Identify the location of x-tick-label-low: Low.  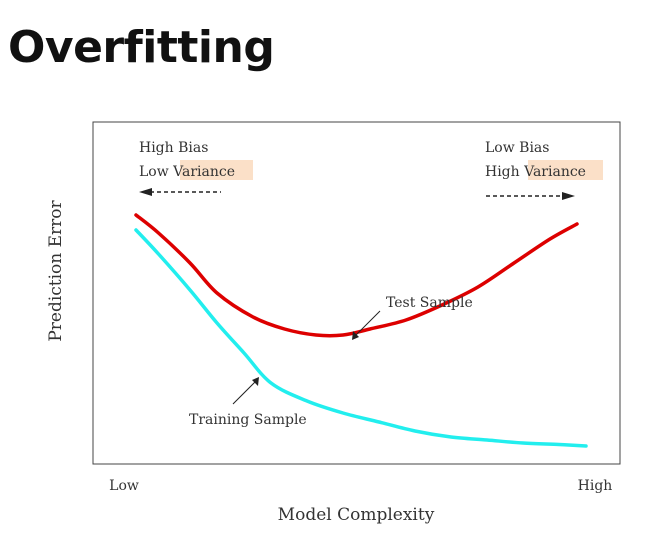
(124, 486).